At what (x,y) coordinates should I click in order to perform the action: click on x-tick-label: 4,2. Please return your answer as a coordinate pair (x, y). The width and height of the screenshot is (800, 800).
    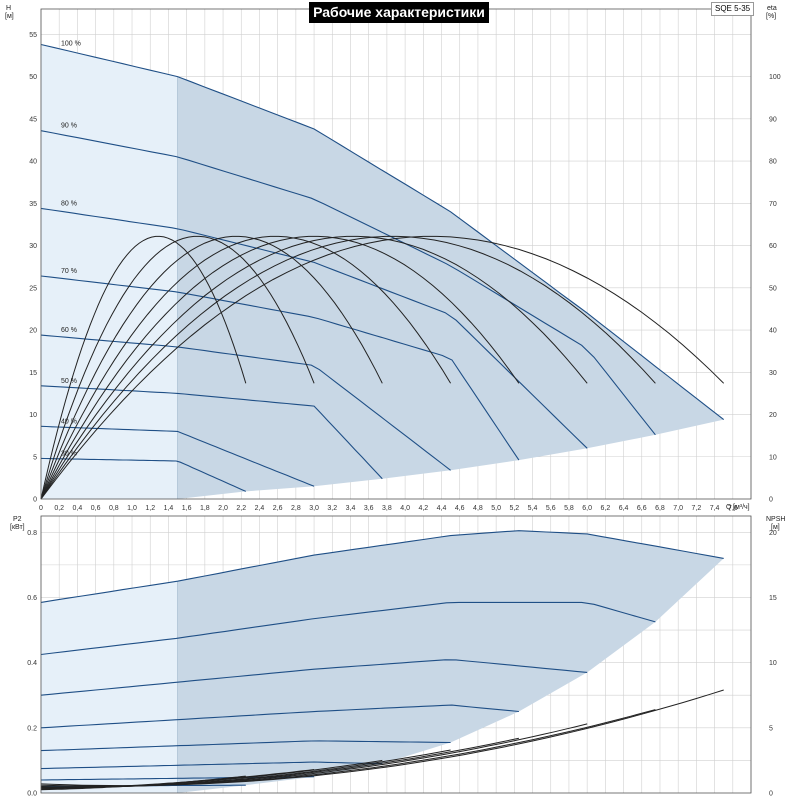
    Looking at the image, I should click on (423, 508).